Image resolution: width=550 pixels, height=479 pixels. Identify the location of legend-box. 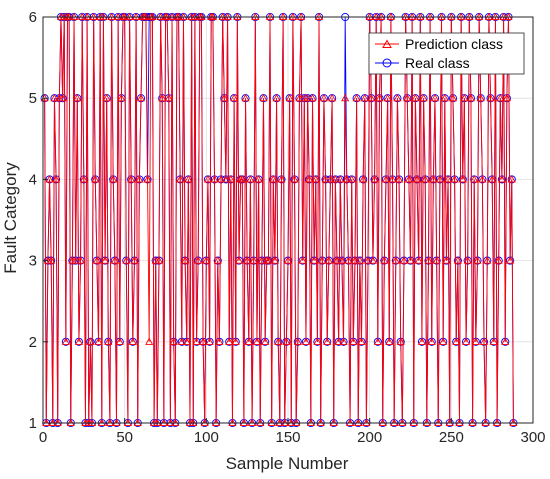
(446, 53).